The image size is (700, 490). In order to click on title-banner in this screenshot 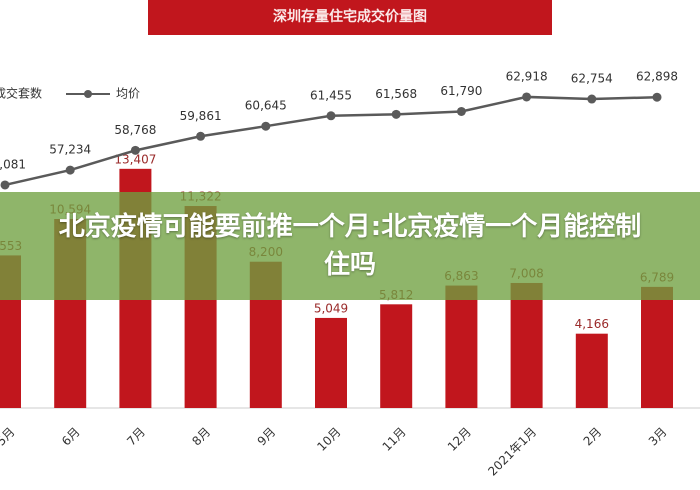, I will do `click(350, 17)`.